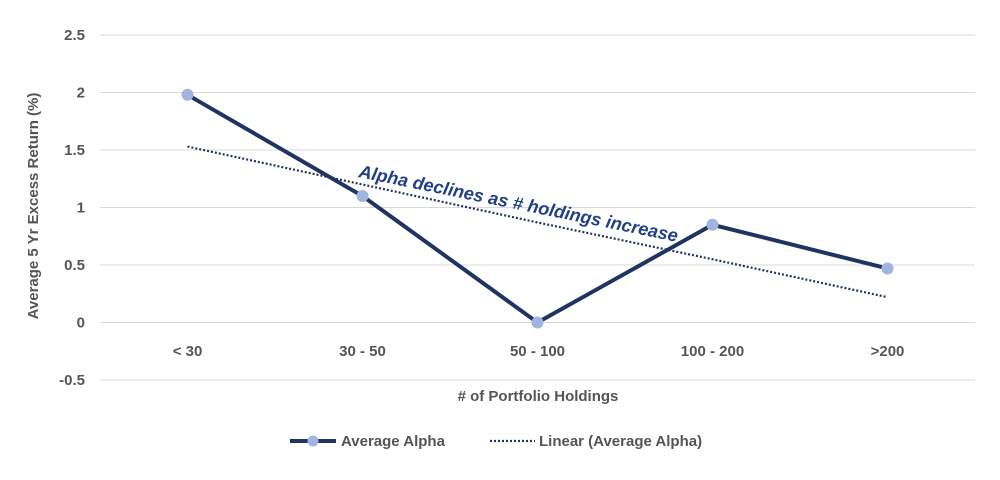  I want to click on y-axis-ticks: 2.5 2 1.5 1 0.5 0 -0.5, so click(72, 208).